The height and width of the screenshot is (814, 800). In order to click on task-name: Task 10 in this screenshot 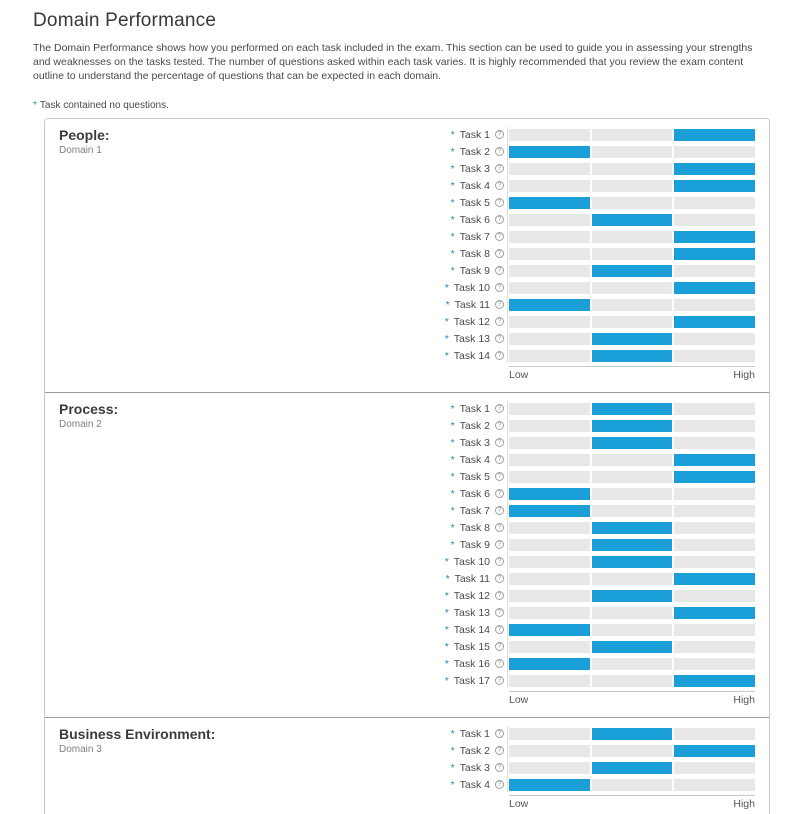, I will do `click(470, 561)`.